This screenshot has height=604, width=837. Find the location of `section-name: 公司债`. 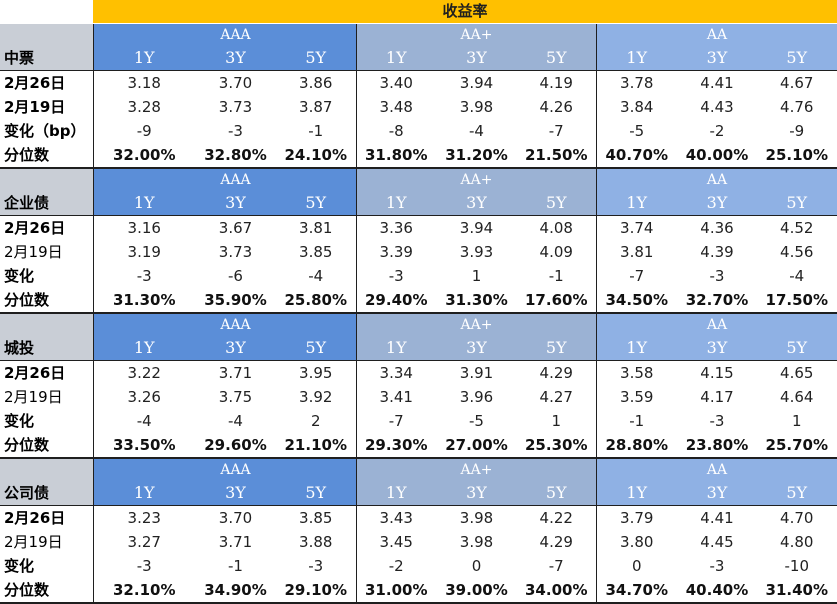

section-name: 公司债 is located at coordinates (47, 493).